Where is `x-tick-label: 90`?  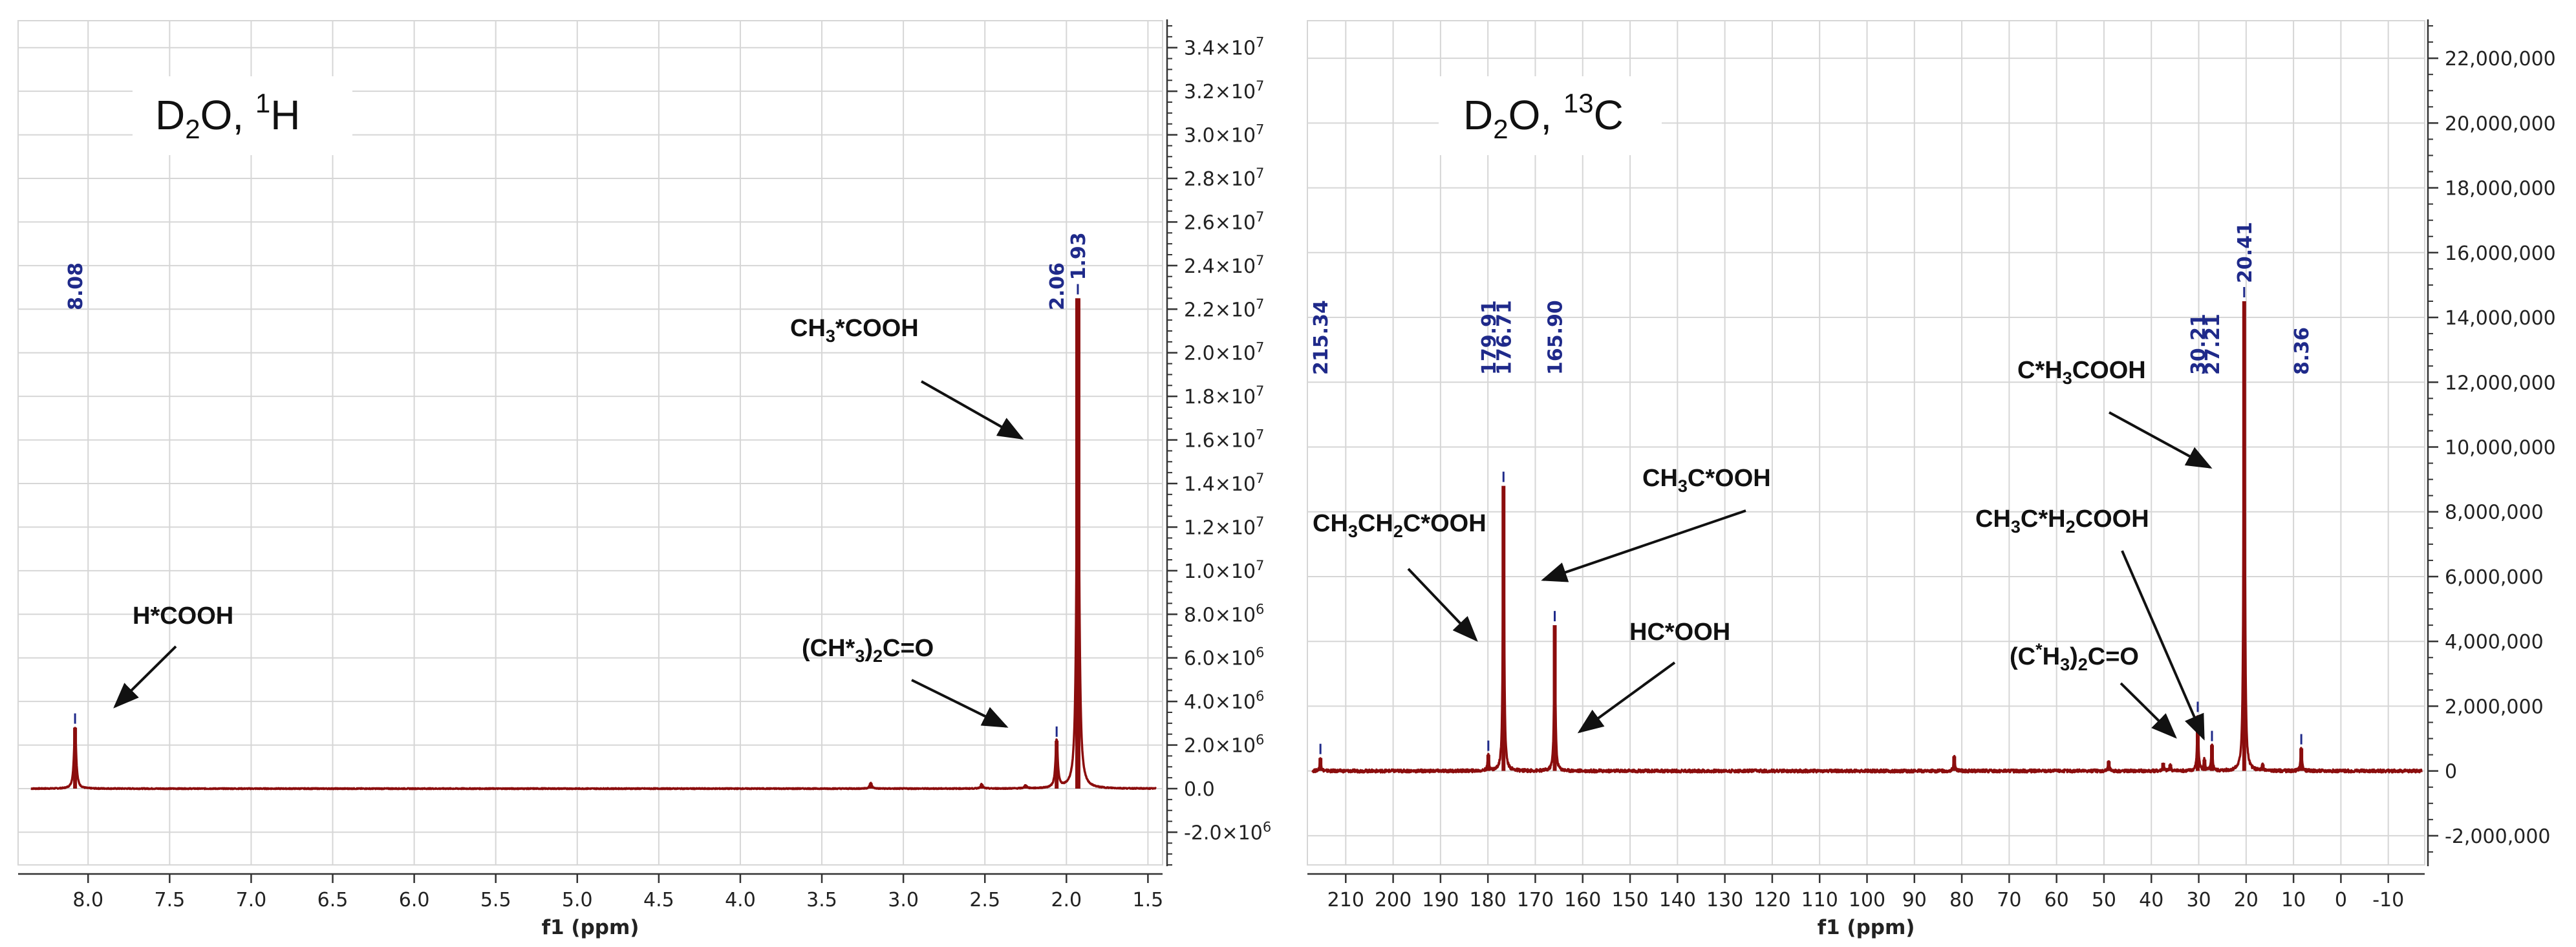
x-tick-label: 90 is located at coordinates (1914, 900).